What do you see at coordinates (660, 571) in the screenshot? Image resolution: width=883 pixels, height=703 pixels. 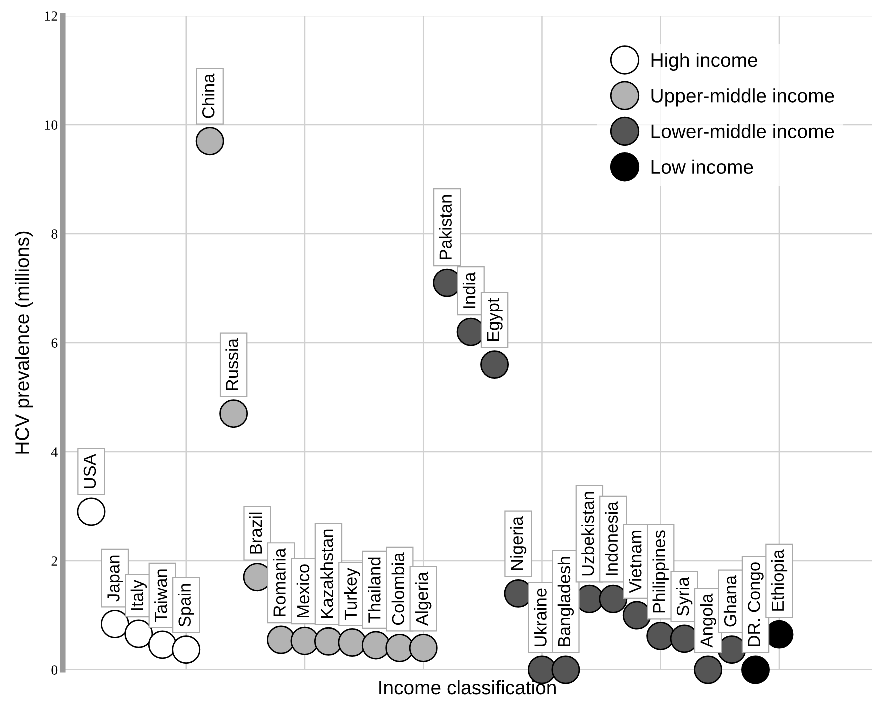 I see `x-tick-label: Philippines` at bounding box center [660, 571].